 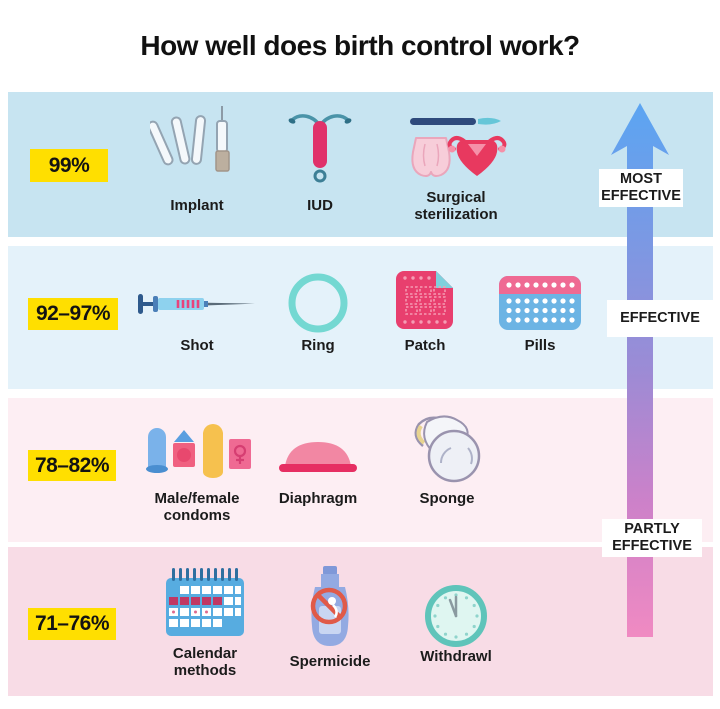 I want to click on condoms-icon, so click(x=198, y=451).